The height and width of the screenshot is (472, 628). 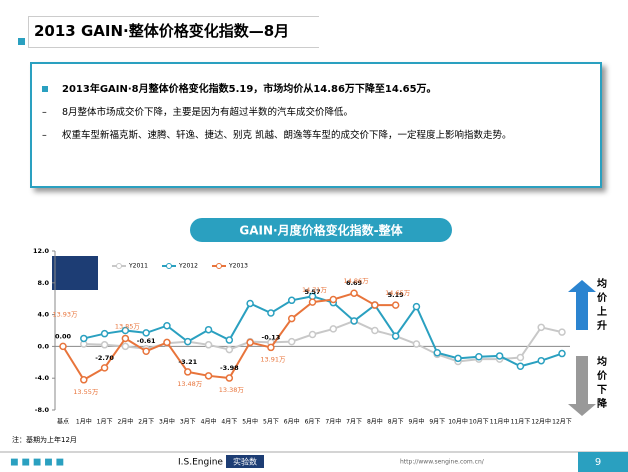 What do you see at coordinates (104, 358) in the screenshot?
I see `value-label: -2.70` at bounding box center [104, 358].